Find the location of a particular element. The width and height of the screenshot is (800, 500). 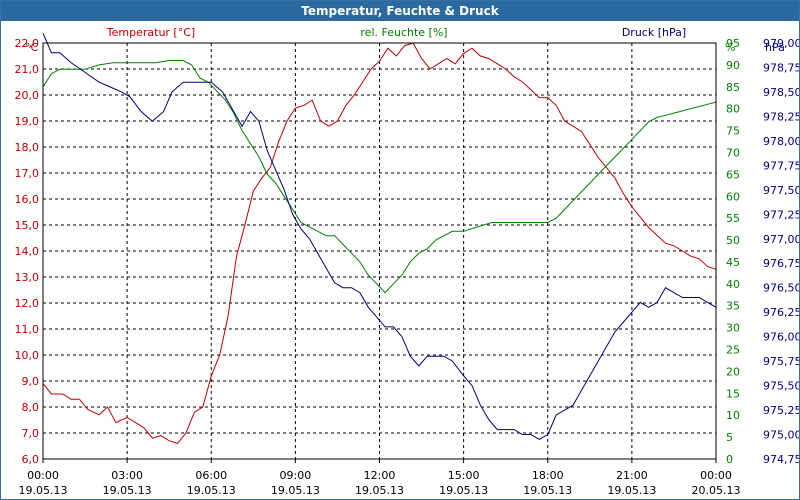

x-tick-date: 20.05.13 is located at coordinates (716, 490).